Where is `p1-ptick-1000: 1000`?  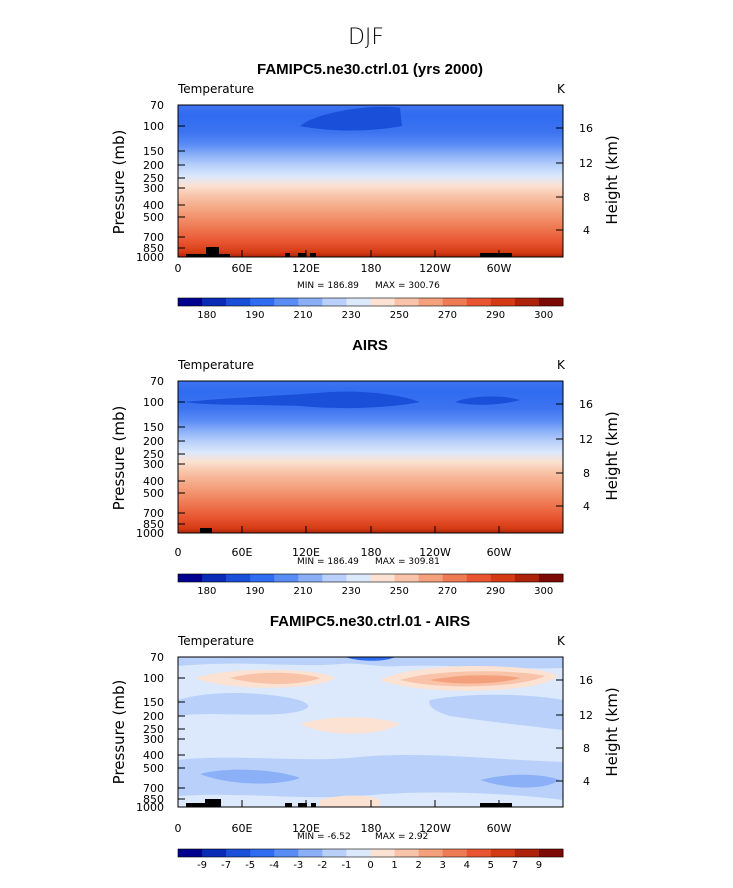
p1-ptick-1000: 1000 is located at coordinates (150, 257).